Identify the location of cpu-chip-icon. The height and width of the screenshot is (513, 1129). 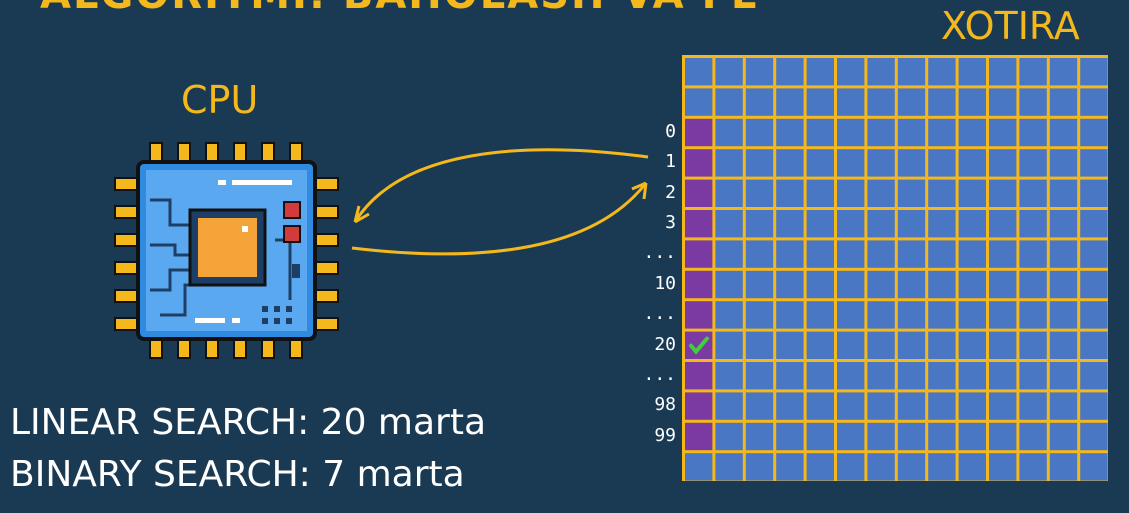
(226, 250).